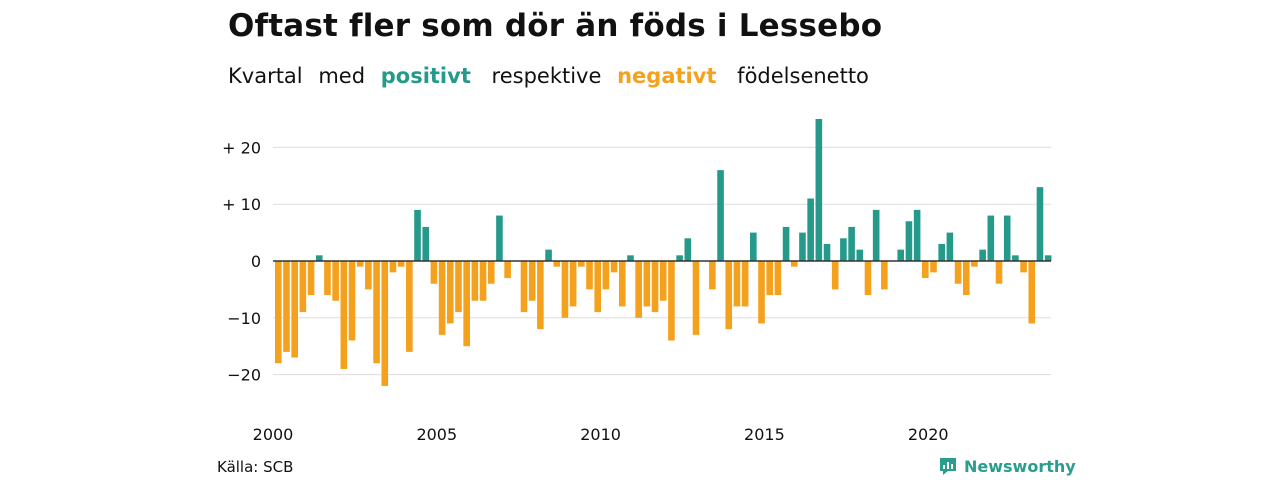 Image resolution: width=1280 pixels, height=480 pixels. What do you see at coordinates (803, 76) in the screenshot?
I see `subtitle-word-fodelsenetto: födelsenetto` at bounding box center [803, 76].